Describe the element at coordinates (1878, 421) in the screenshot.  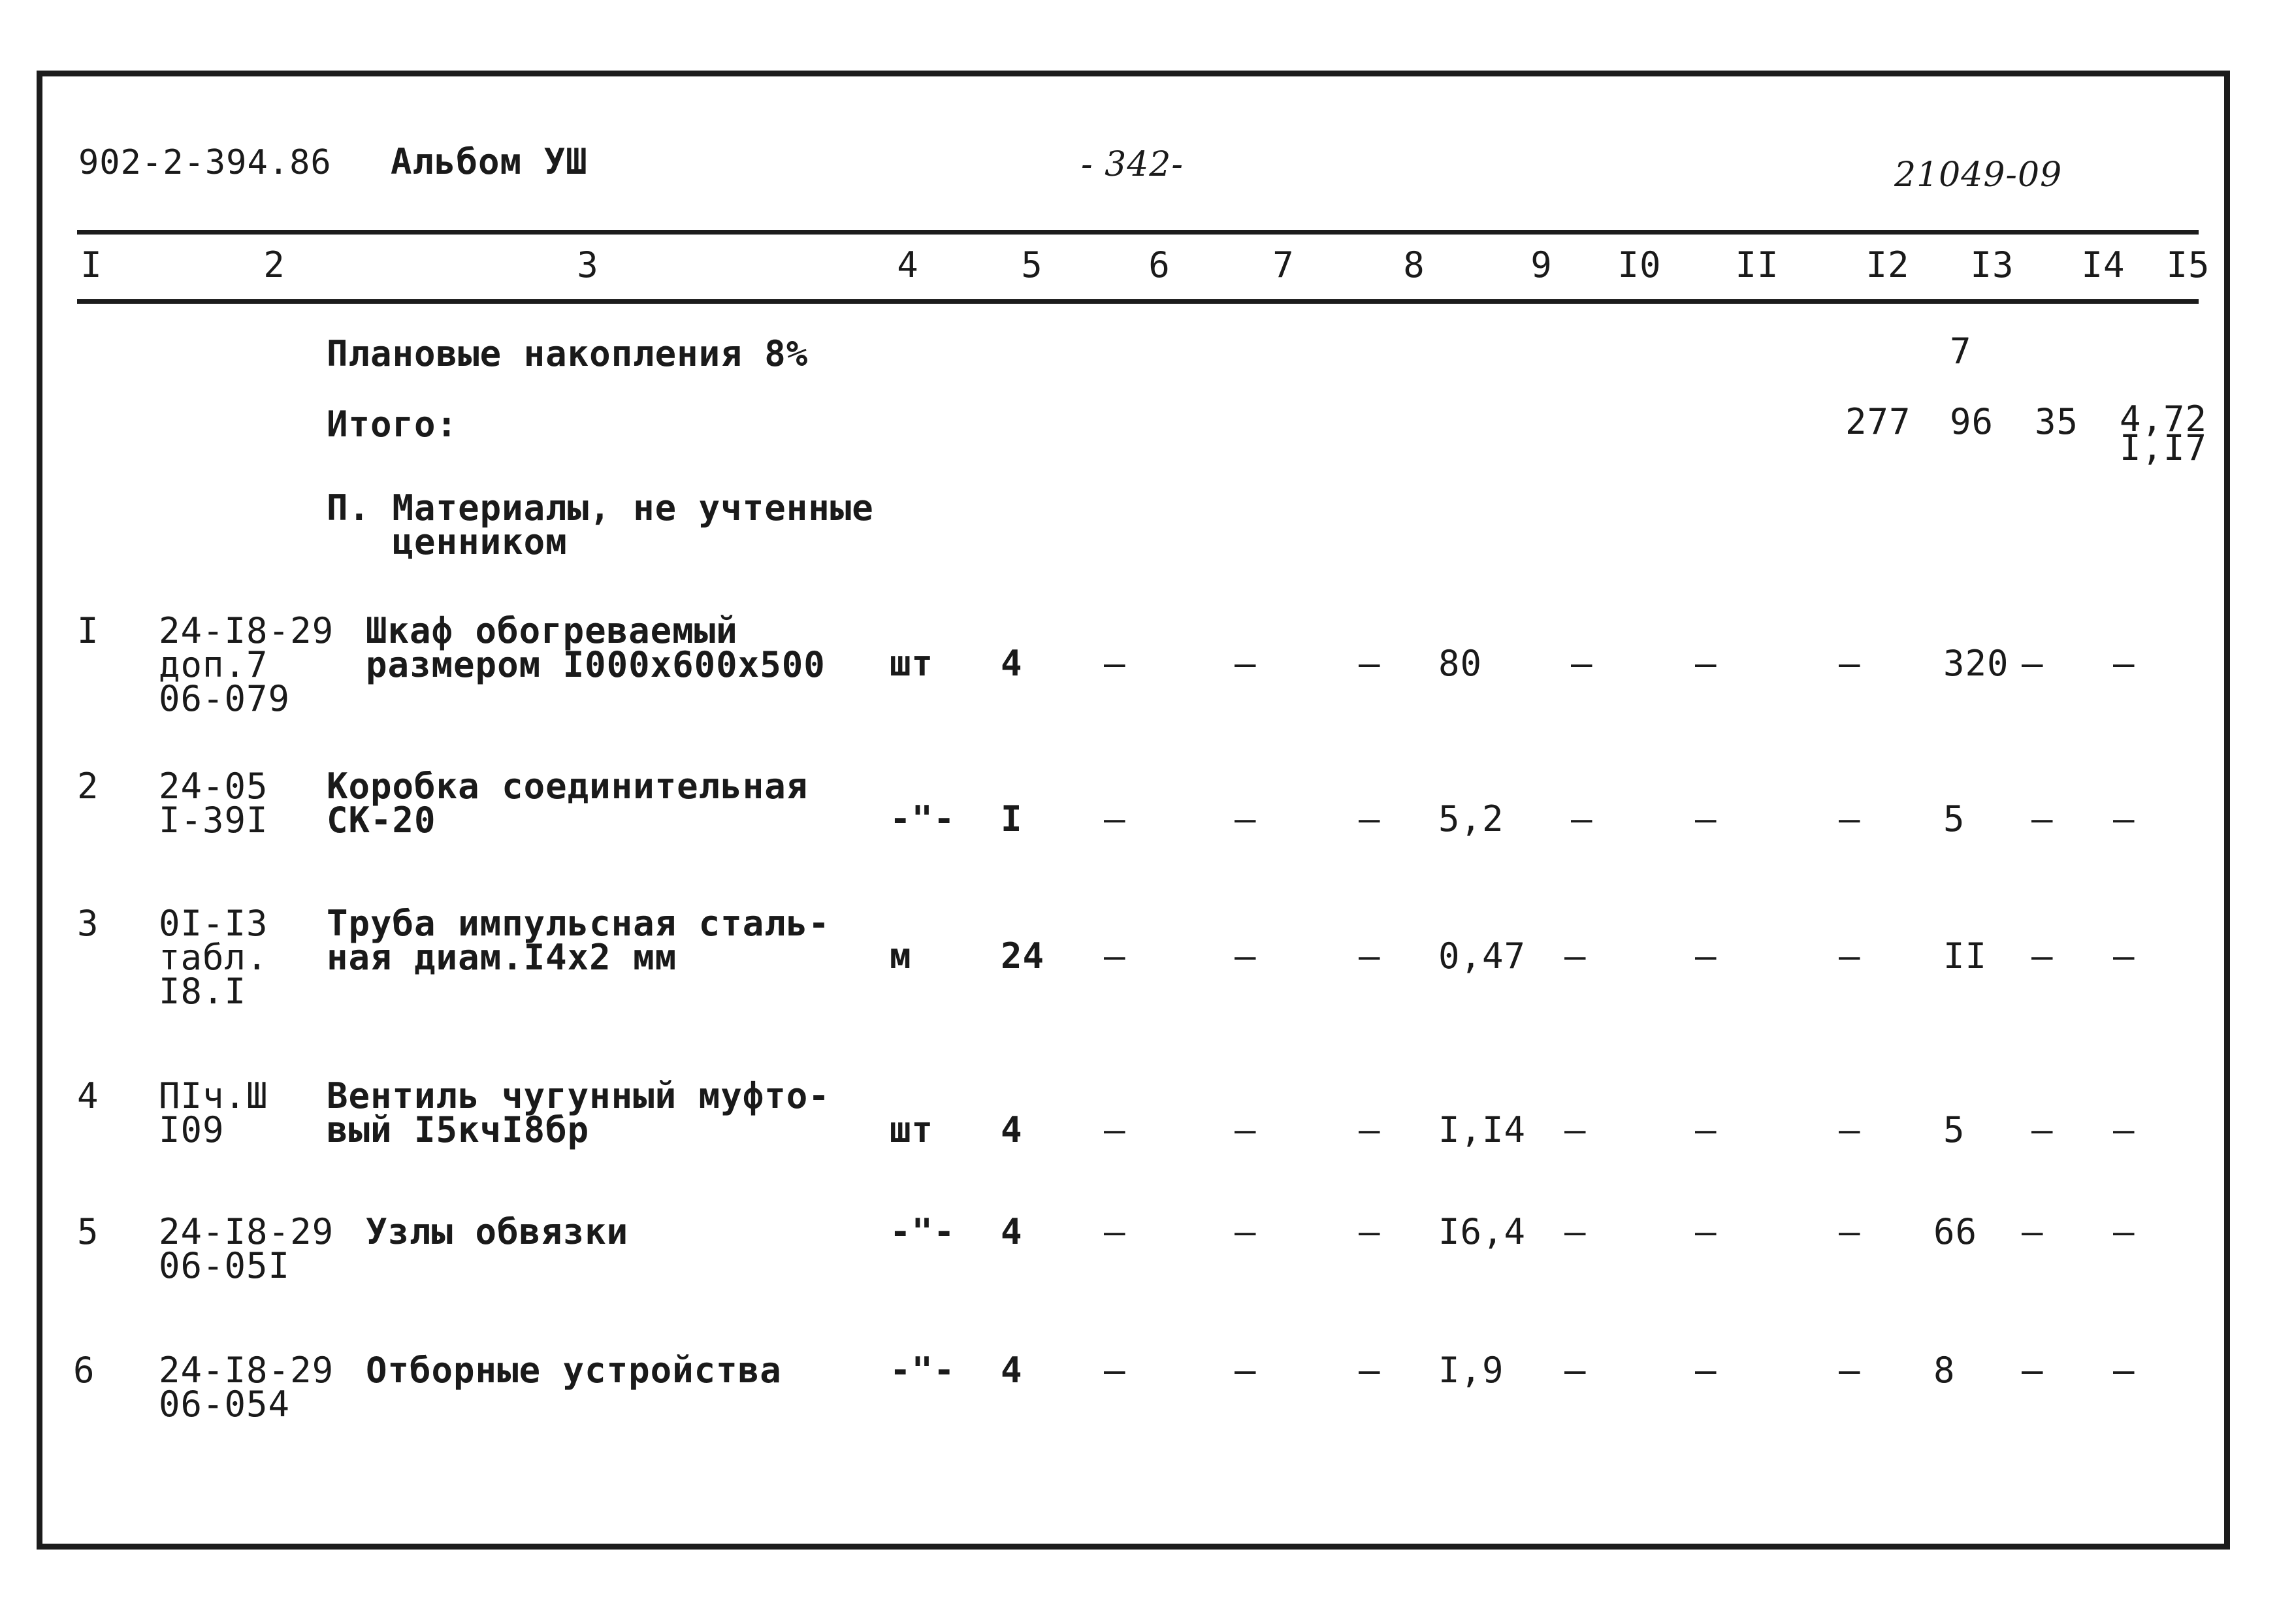
I see `total-c12: 277` at that location.